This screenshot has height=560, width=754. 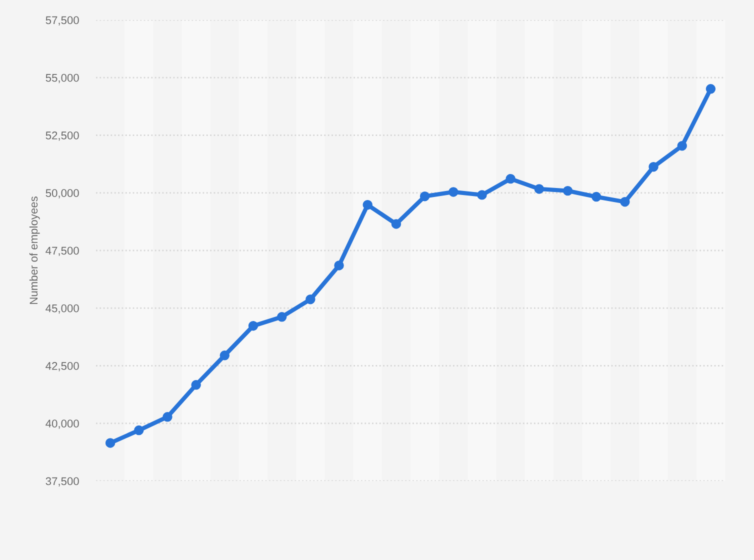 I want to click on y-tick-label: 50,000, so click(x=62, y=193).